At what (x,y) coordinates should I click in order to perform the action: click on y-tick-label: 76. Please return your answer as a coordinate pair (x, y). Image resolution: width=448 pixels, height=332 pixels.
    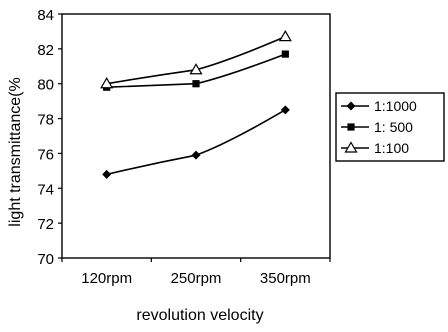
    Looking at the image, I should click on (45, 154).